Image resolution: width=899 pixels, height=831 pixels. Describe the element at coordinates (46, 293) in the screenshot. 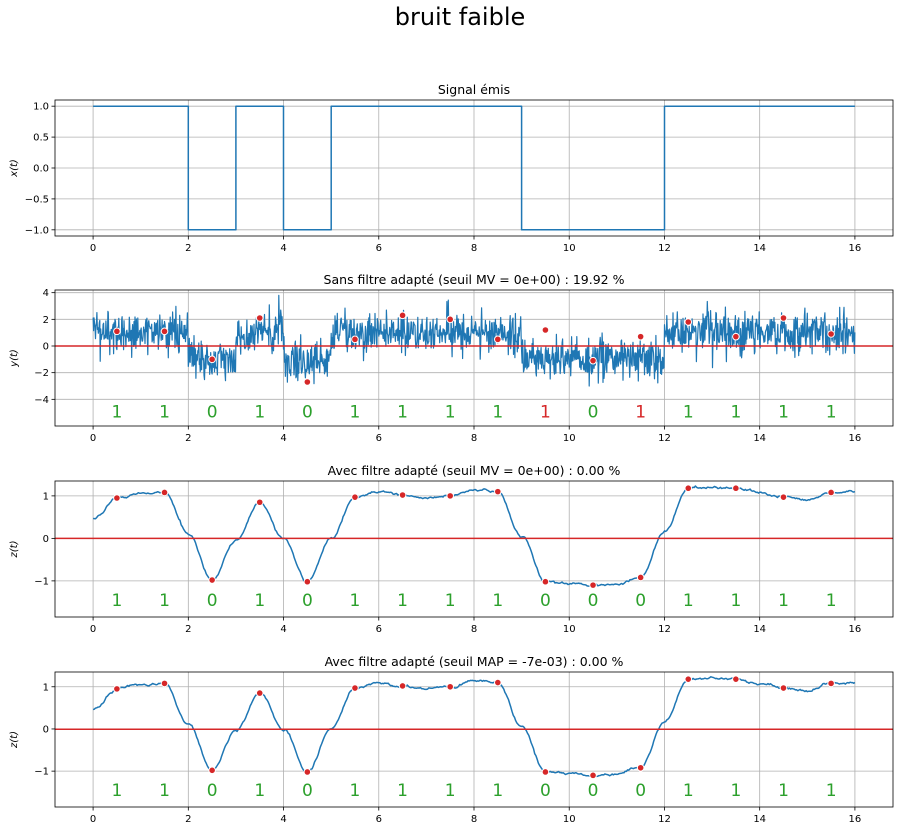

I see `y-tick-label: 4` at that location.